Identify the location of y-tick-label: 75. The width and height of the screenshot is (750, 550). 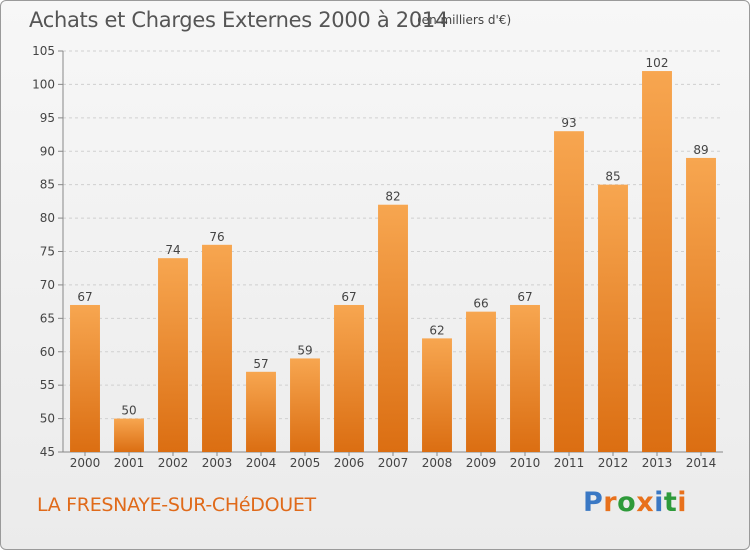
(47, 252).